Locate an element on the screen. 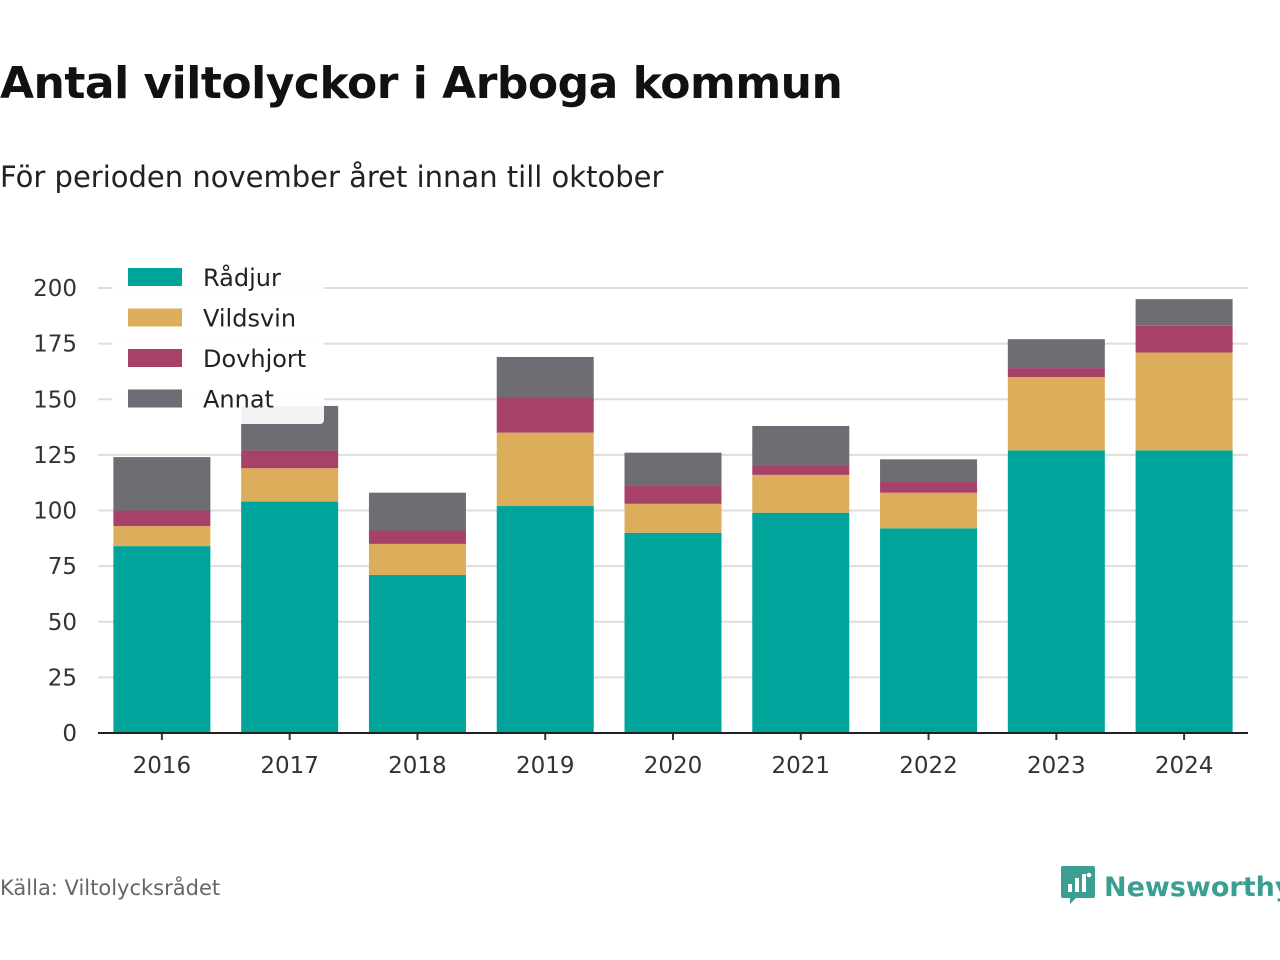 Image resolution: width=1280 pixels, height=960 pixels. y-tick-label: 125 is located at coordinates (55, 456).